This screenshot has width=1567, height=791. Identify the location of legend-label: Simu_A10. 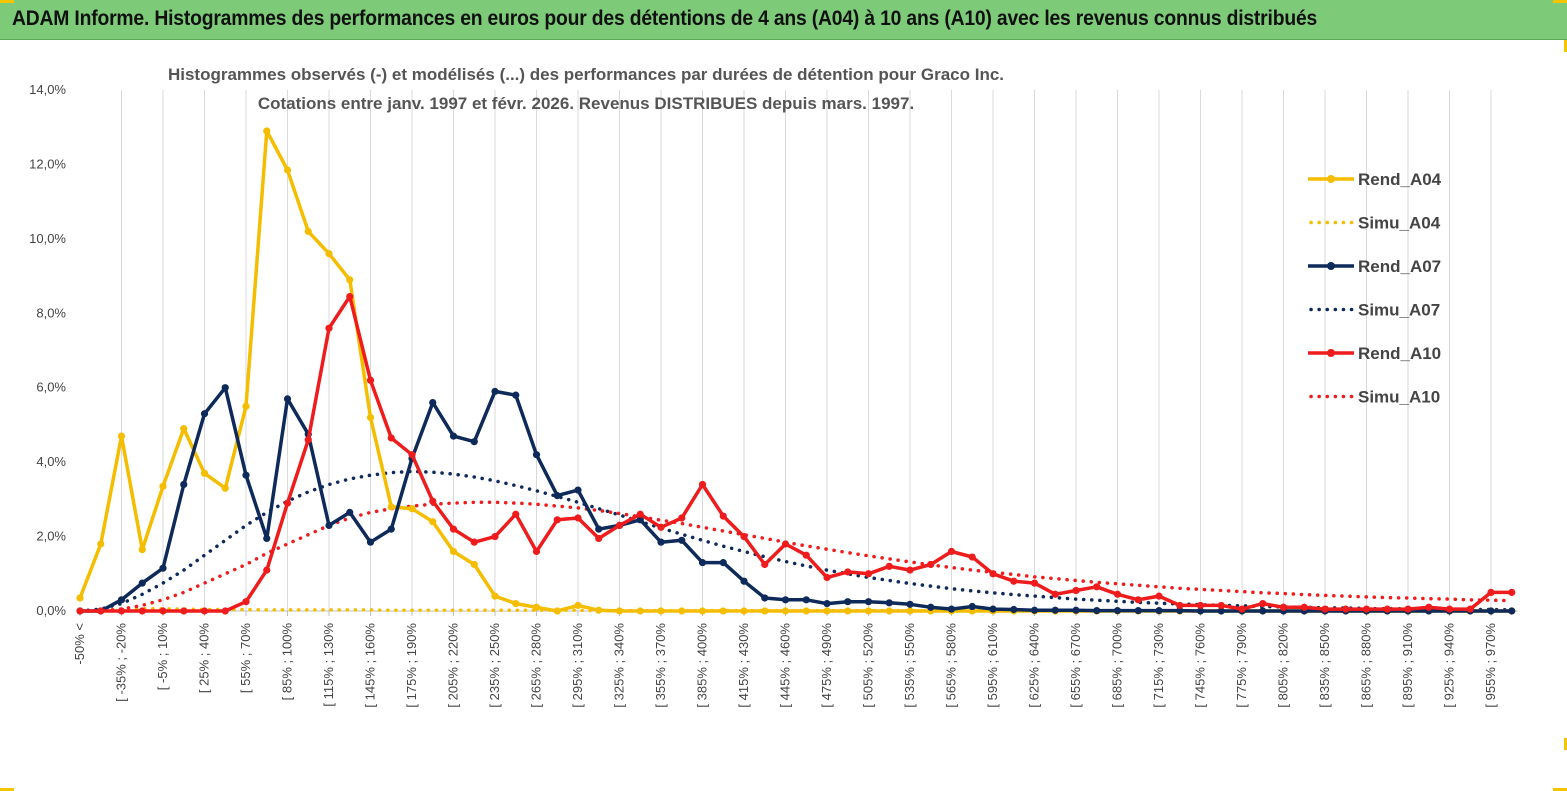
(1399, 397).